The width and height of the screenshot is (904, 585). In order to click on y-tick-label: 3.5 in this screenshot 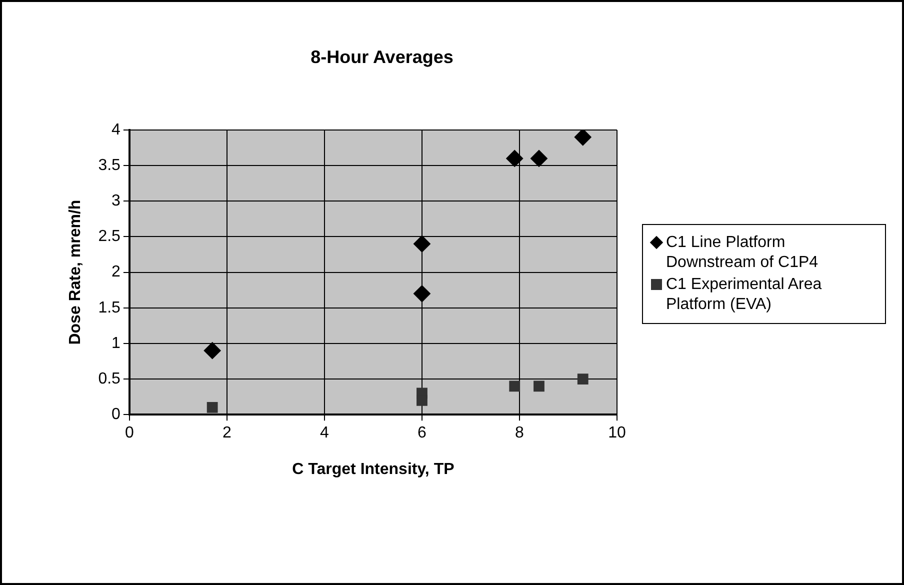, I will do `click(109, 165)`.